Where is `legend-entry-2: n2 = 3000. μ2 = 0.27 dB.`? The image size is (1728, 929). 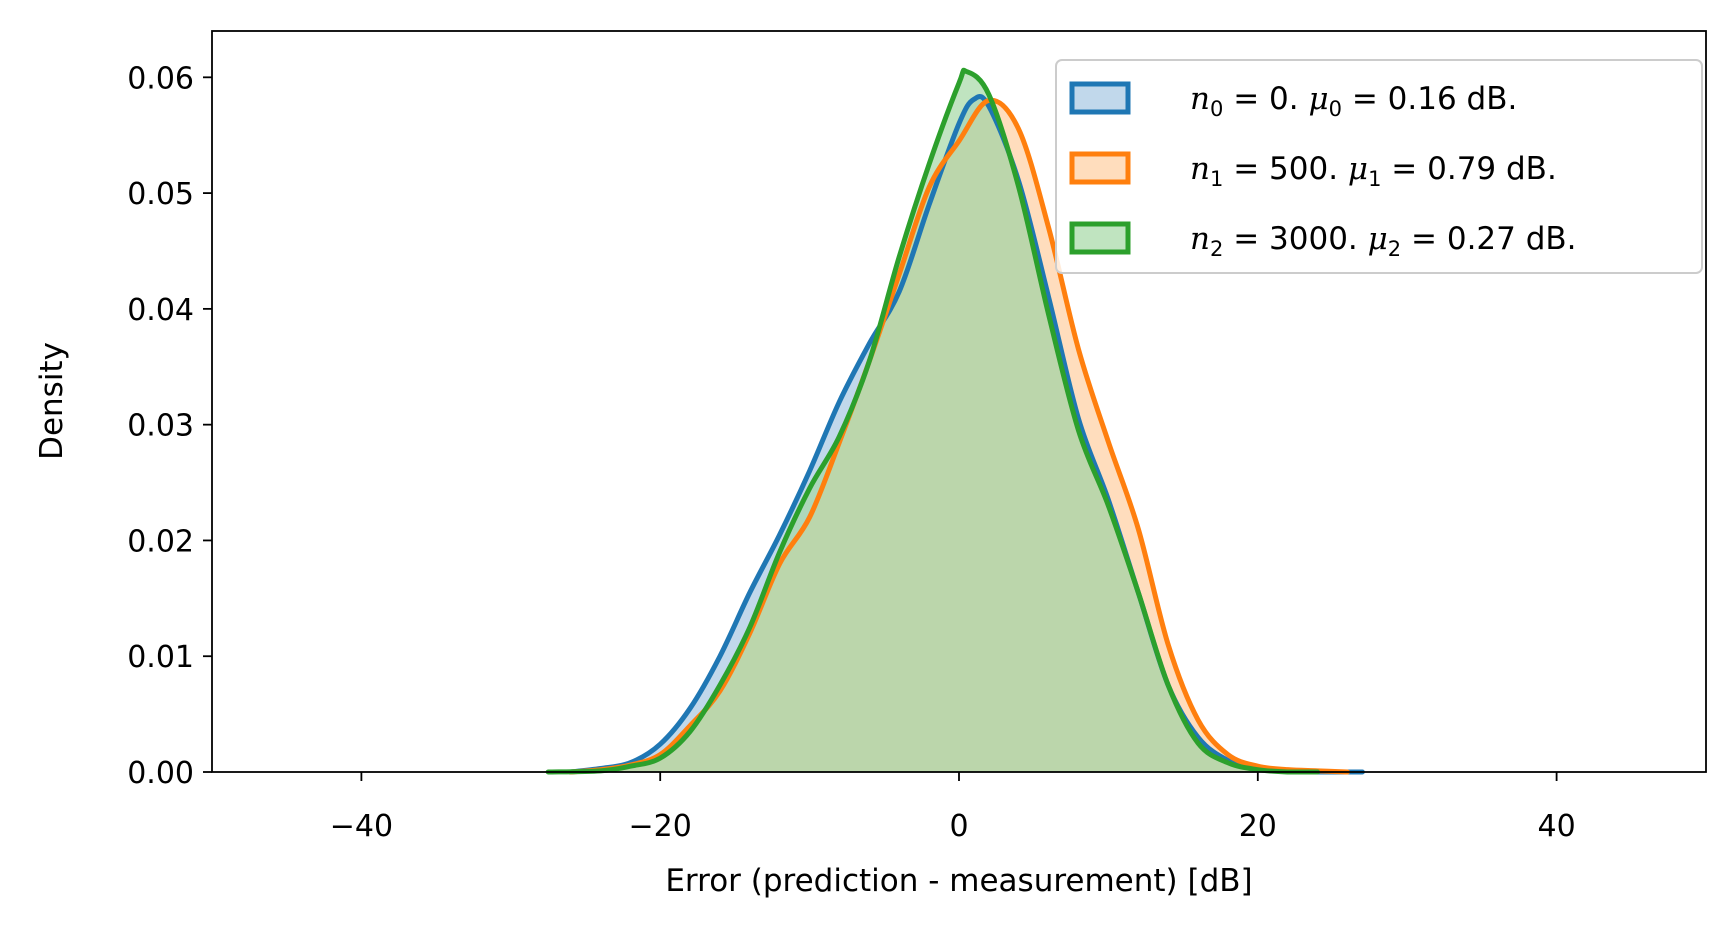 legend-entry-2: n2 = 3000. μ2 = 0.27 dB. is located at coordinates (1383, 241).